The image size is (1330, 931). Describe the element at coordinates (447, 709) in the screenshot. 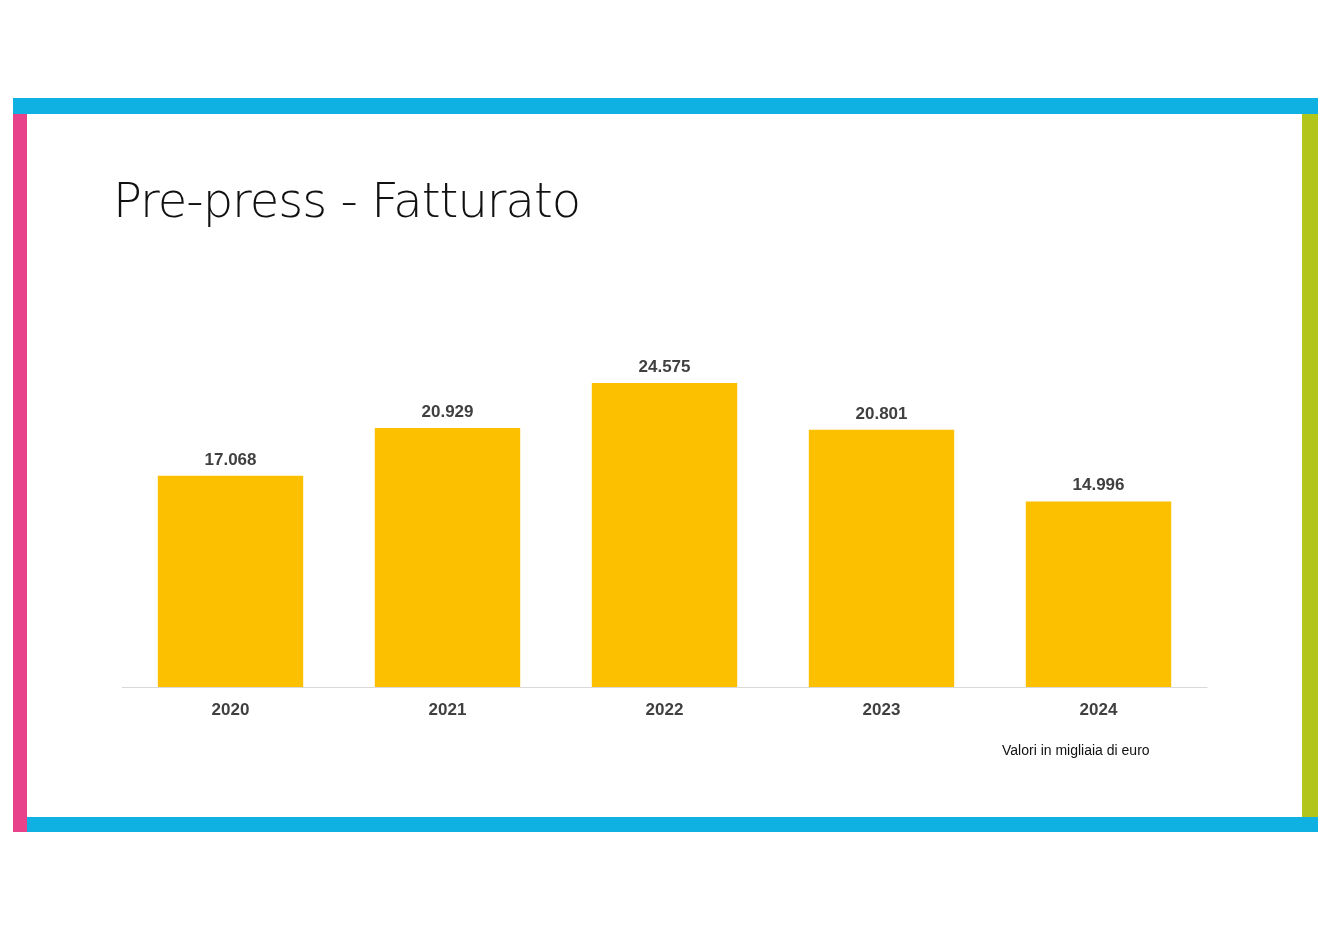

I see `x-tick-label: 2021` at that location.